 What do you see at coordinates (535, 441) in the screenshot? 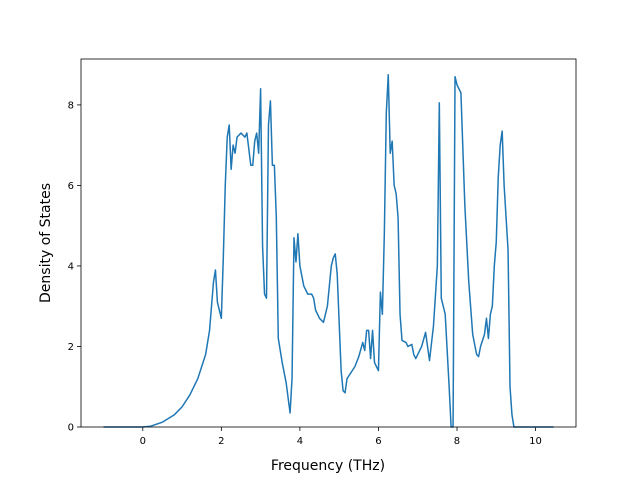
I see `x-tick-label: 10` at bounding box center [535, 441].